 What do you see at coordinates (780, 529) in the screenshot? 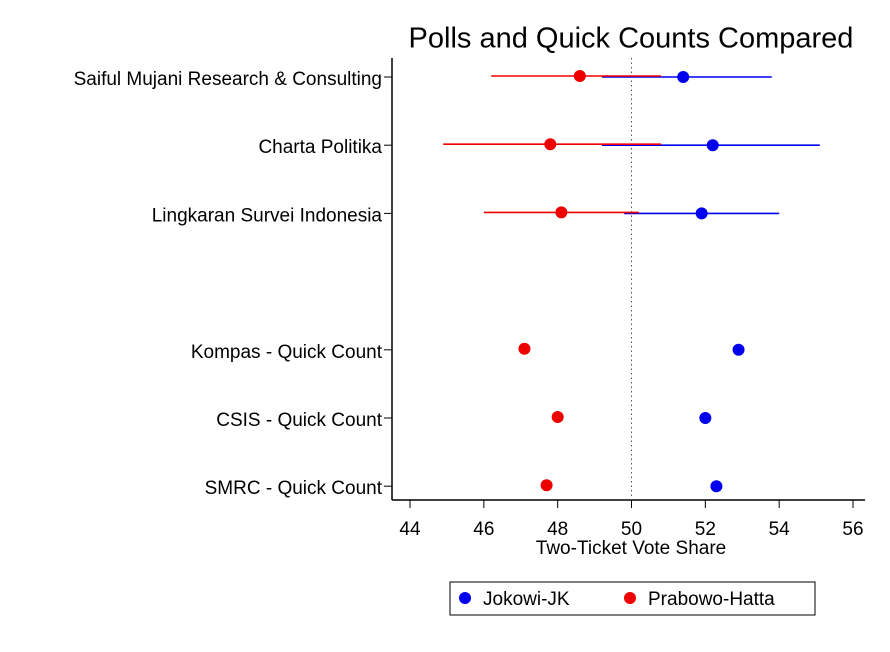
I see `x-tick-label: 54` at bounding box center [780, 529].